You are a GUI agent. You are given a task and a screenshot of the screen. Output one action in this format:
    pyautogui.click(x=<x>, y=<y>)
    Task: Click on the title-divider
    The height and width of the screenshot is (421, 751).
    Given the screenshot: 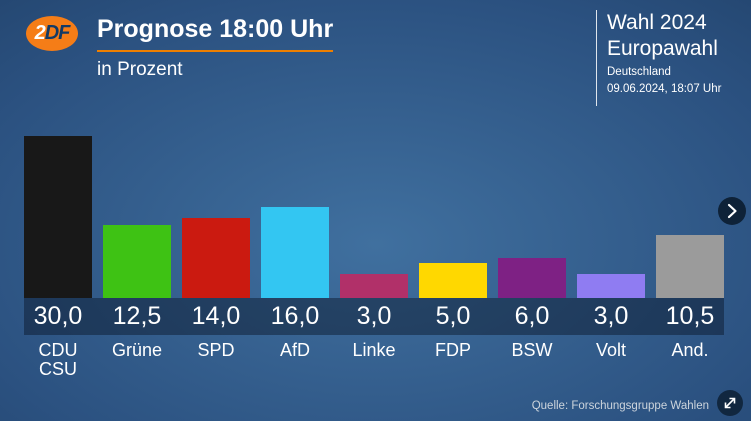 What is the action you would take?
    pyautogui.click(x=215, y=51)
    